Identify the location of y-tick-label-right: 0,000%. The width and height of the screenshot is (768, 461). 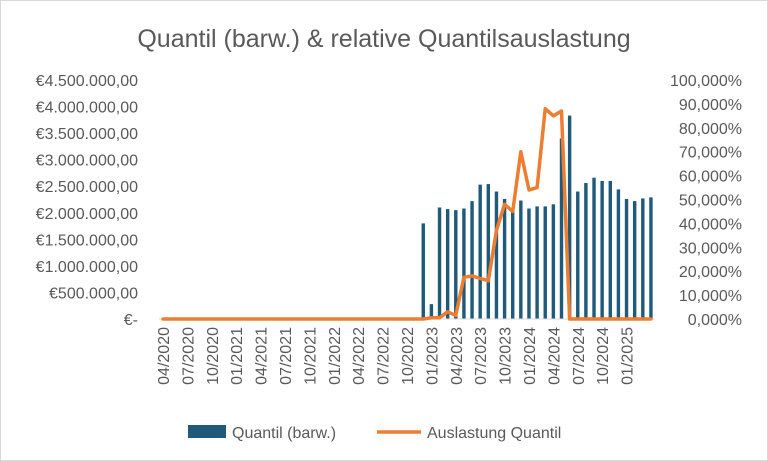
(715, 320).